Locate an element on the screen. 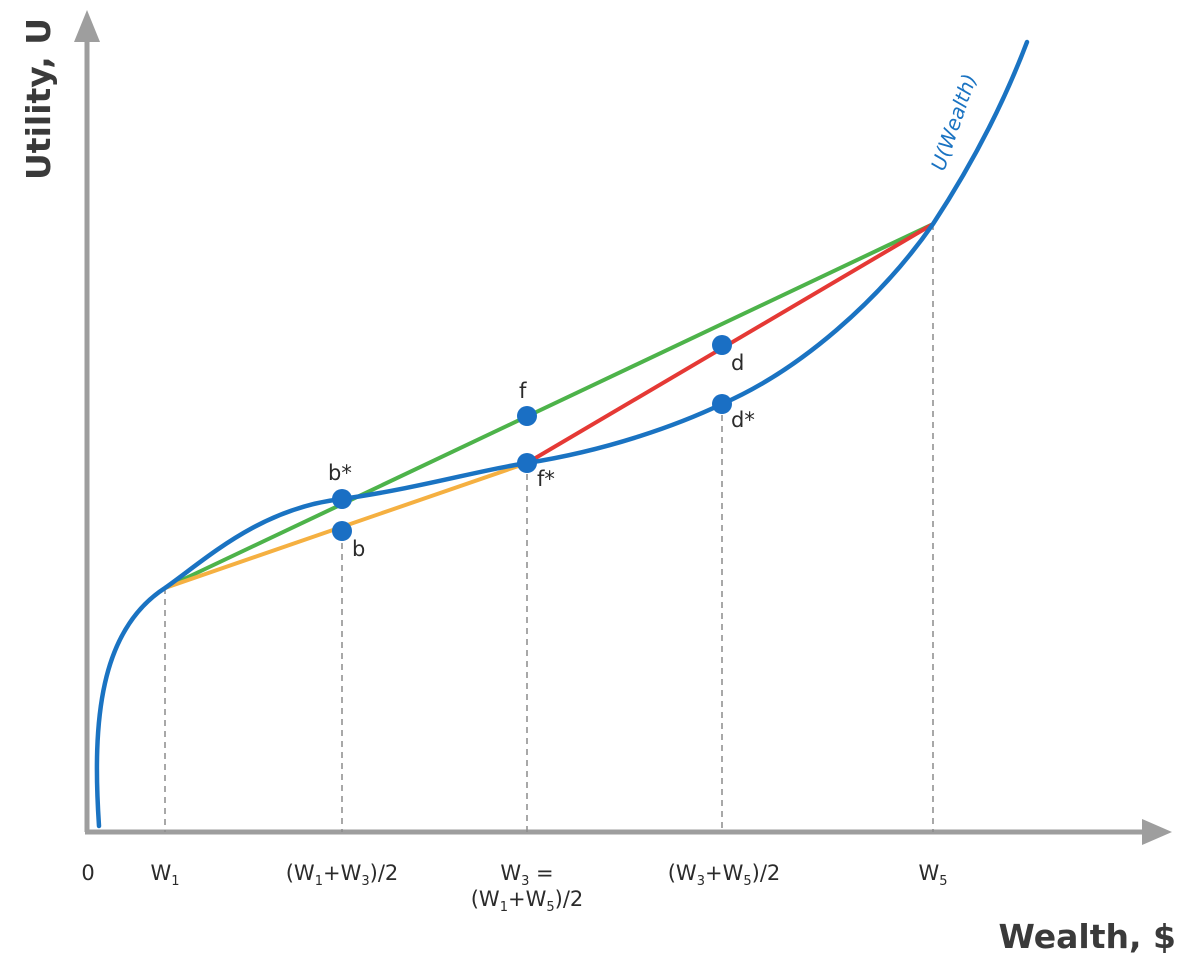  label-f: f is located at coordinates (523, 391).